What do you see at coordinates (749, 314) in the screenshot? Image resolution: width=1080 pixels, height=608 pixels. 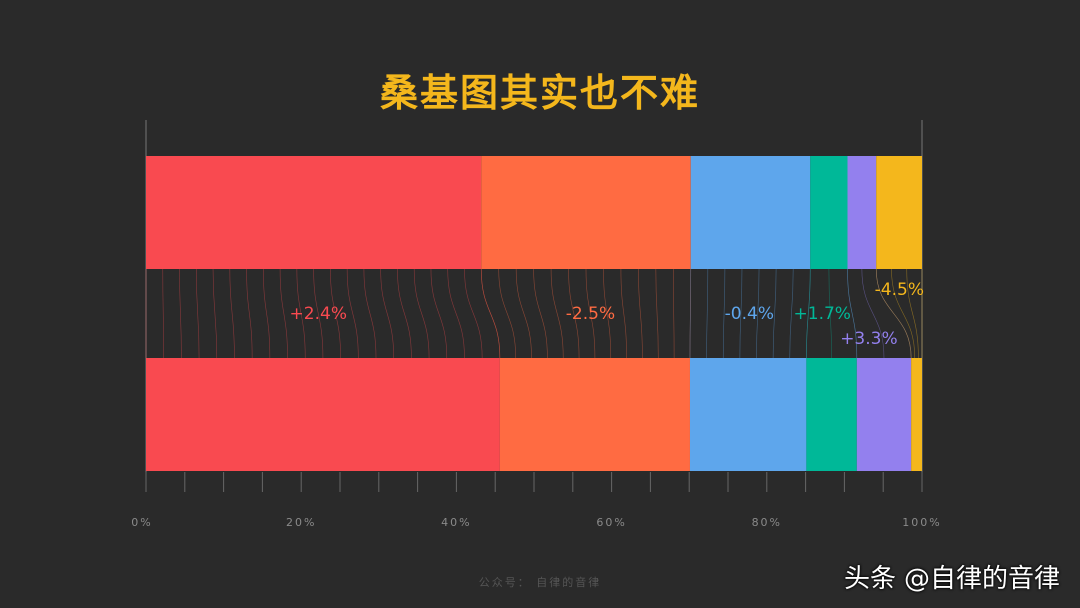 I see `change-label: -0.4%` at bounding box center [749, 314].